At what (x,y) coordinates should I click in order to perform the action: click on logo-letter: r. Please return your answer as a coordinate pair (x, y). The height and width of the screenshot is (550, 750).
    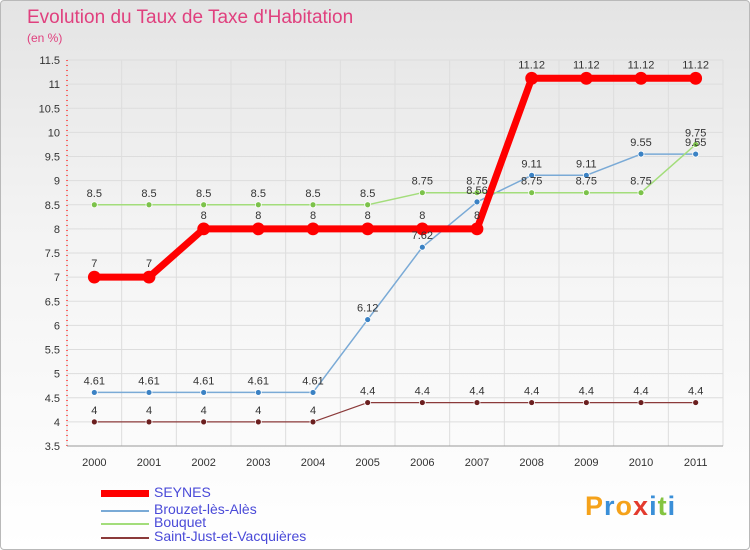
    Looking at the image, I should click on (610, 506).